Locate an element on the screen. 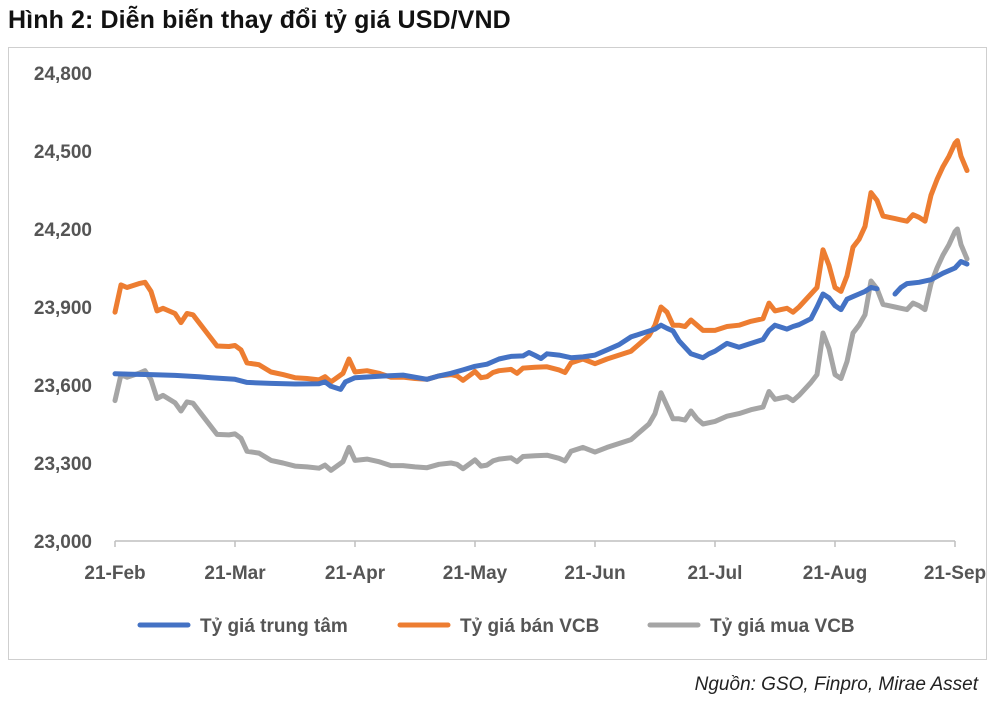  legend-label: Tỷ giá trung tâm is located at coordinates (274, 626).